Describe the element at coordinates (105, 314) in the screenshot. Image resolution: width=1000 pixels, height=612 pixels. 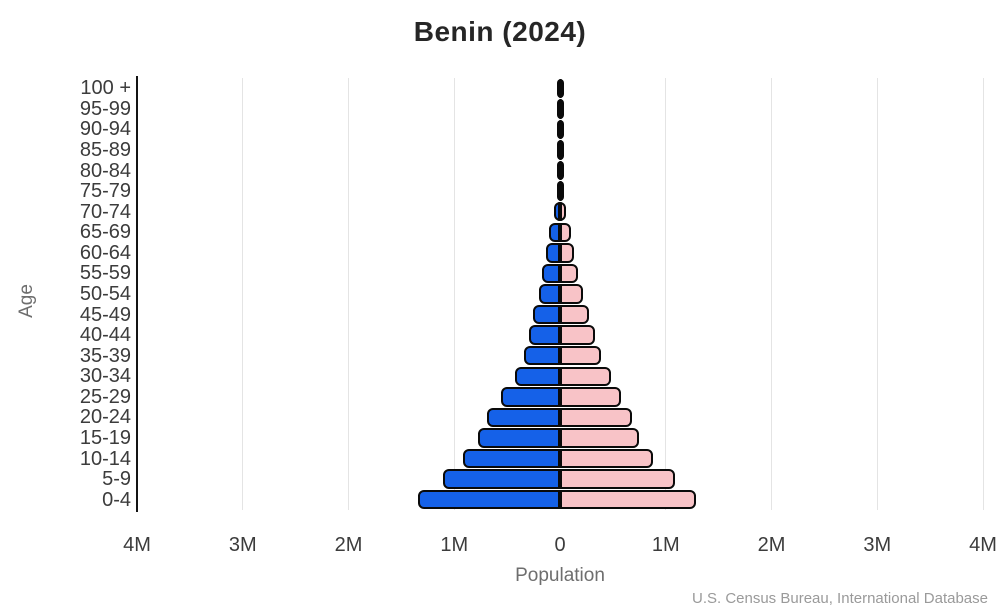
I see `age-tick-label: 45-49` at that location.